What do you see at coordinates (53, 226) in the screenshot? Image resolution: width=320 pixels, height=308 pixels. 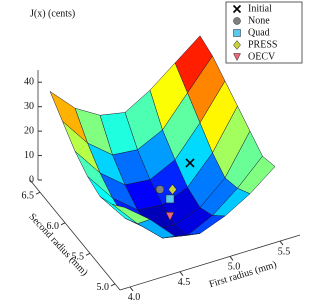 I see `y-tick-label: 6.0` at bounding box center [53, 226].